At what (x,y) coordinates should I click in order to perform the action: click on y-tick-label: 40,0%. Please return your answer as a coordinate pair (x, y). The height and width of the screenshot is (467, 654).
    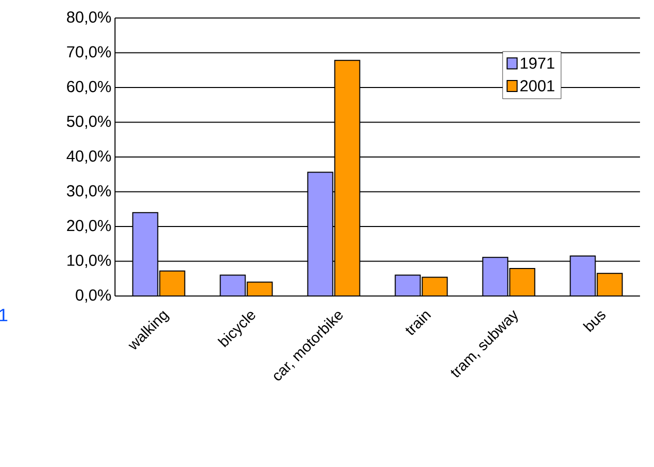
    Looking at the image, I should click on (88, 157).